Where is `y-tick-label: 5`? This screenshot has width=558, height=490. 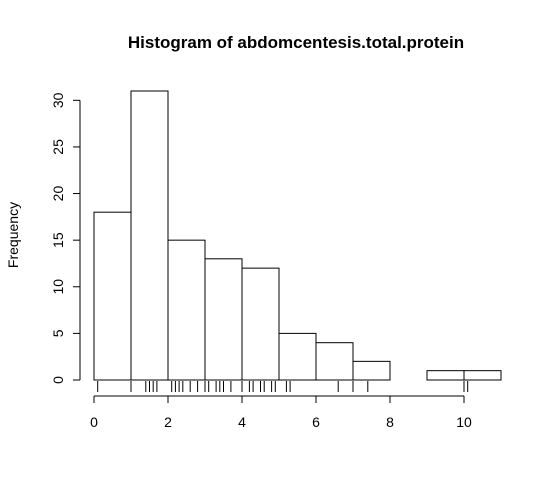
y-tick-label: 5 is located at coordinates (58, 333).